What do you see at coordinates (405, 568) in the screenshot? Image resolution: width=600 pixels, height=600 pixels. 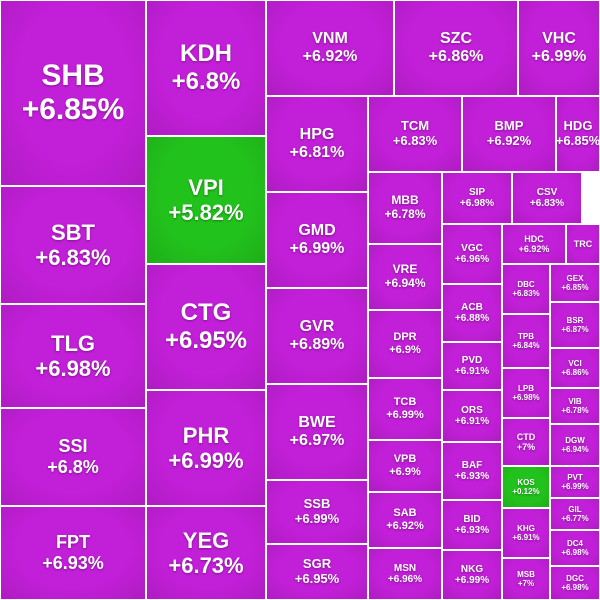 I see `tile-symbol: MSN` at bounding box center [405, 568].